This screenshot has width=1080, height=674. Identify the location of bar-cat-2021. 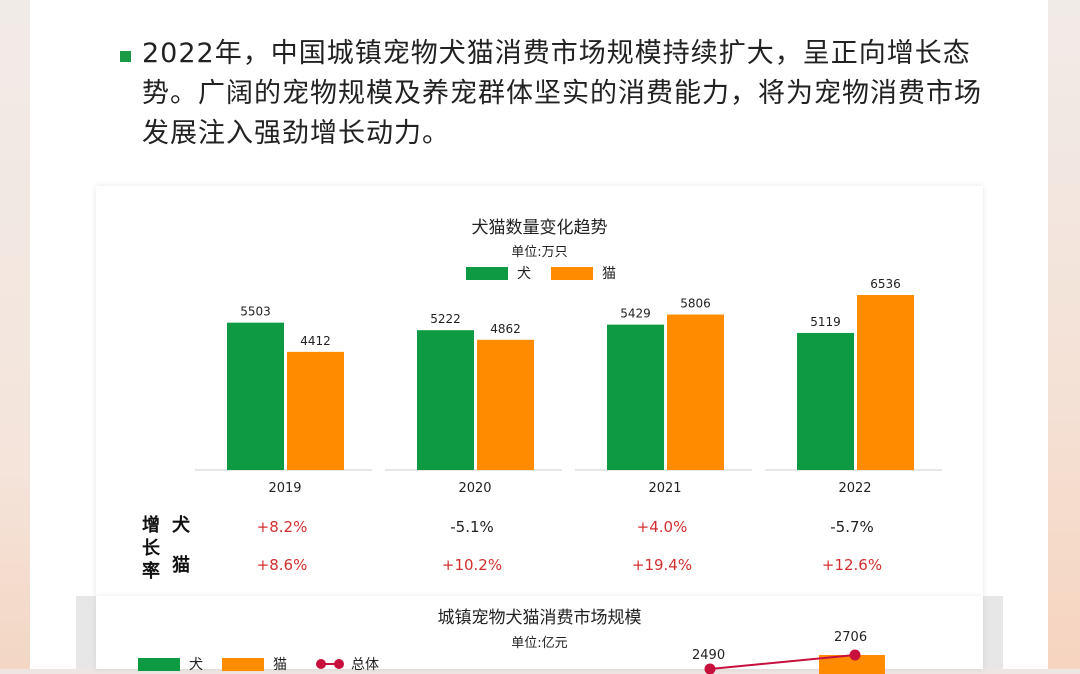
(695, 392).